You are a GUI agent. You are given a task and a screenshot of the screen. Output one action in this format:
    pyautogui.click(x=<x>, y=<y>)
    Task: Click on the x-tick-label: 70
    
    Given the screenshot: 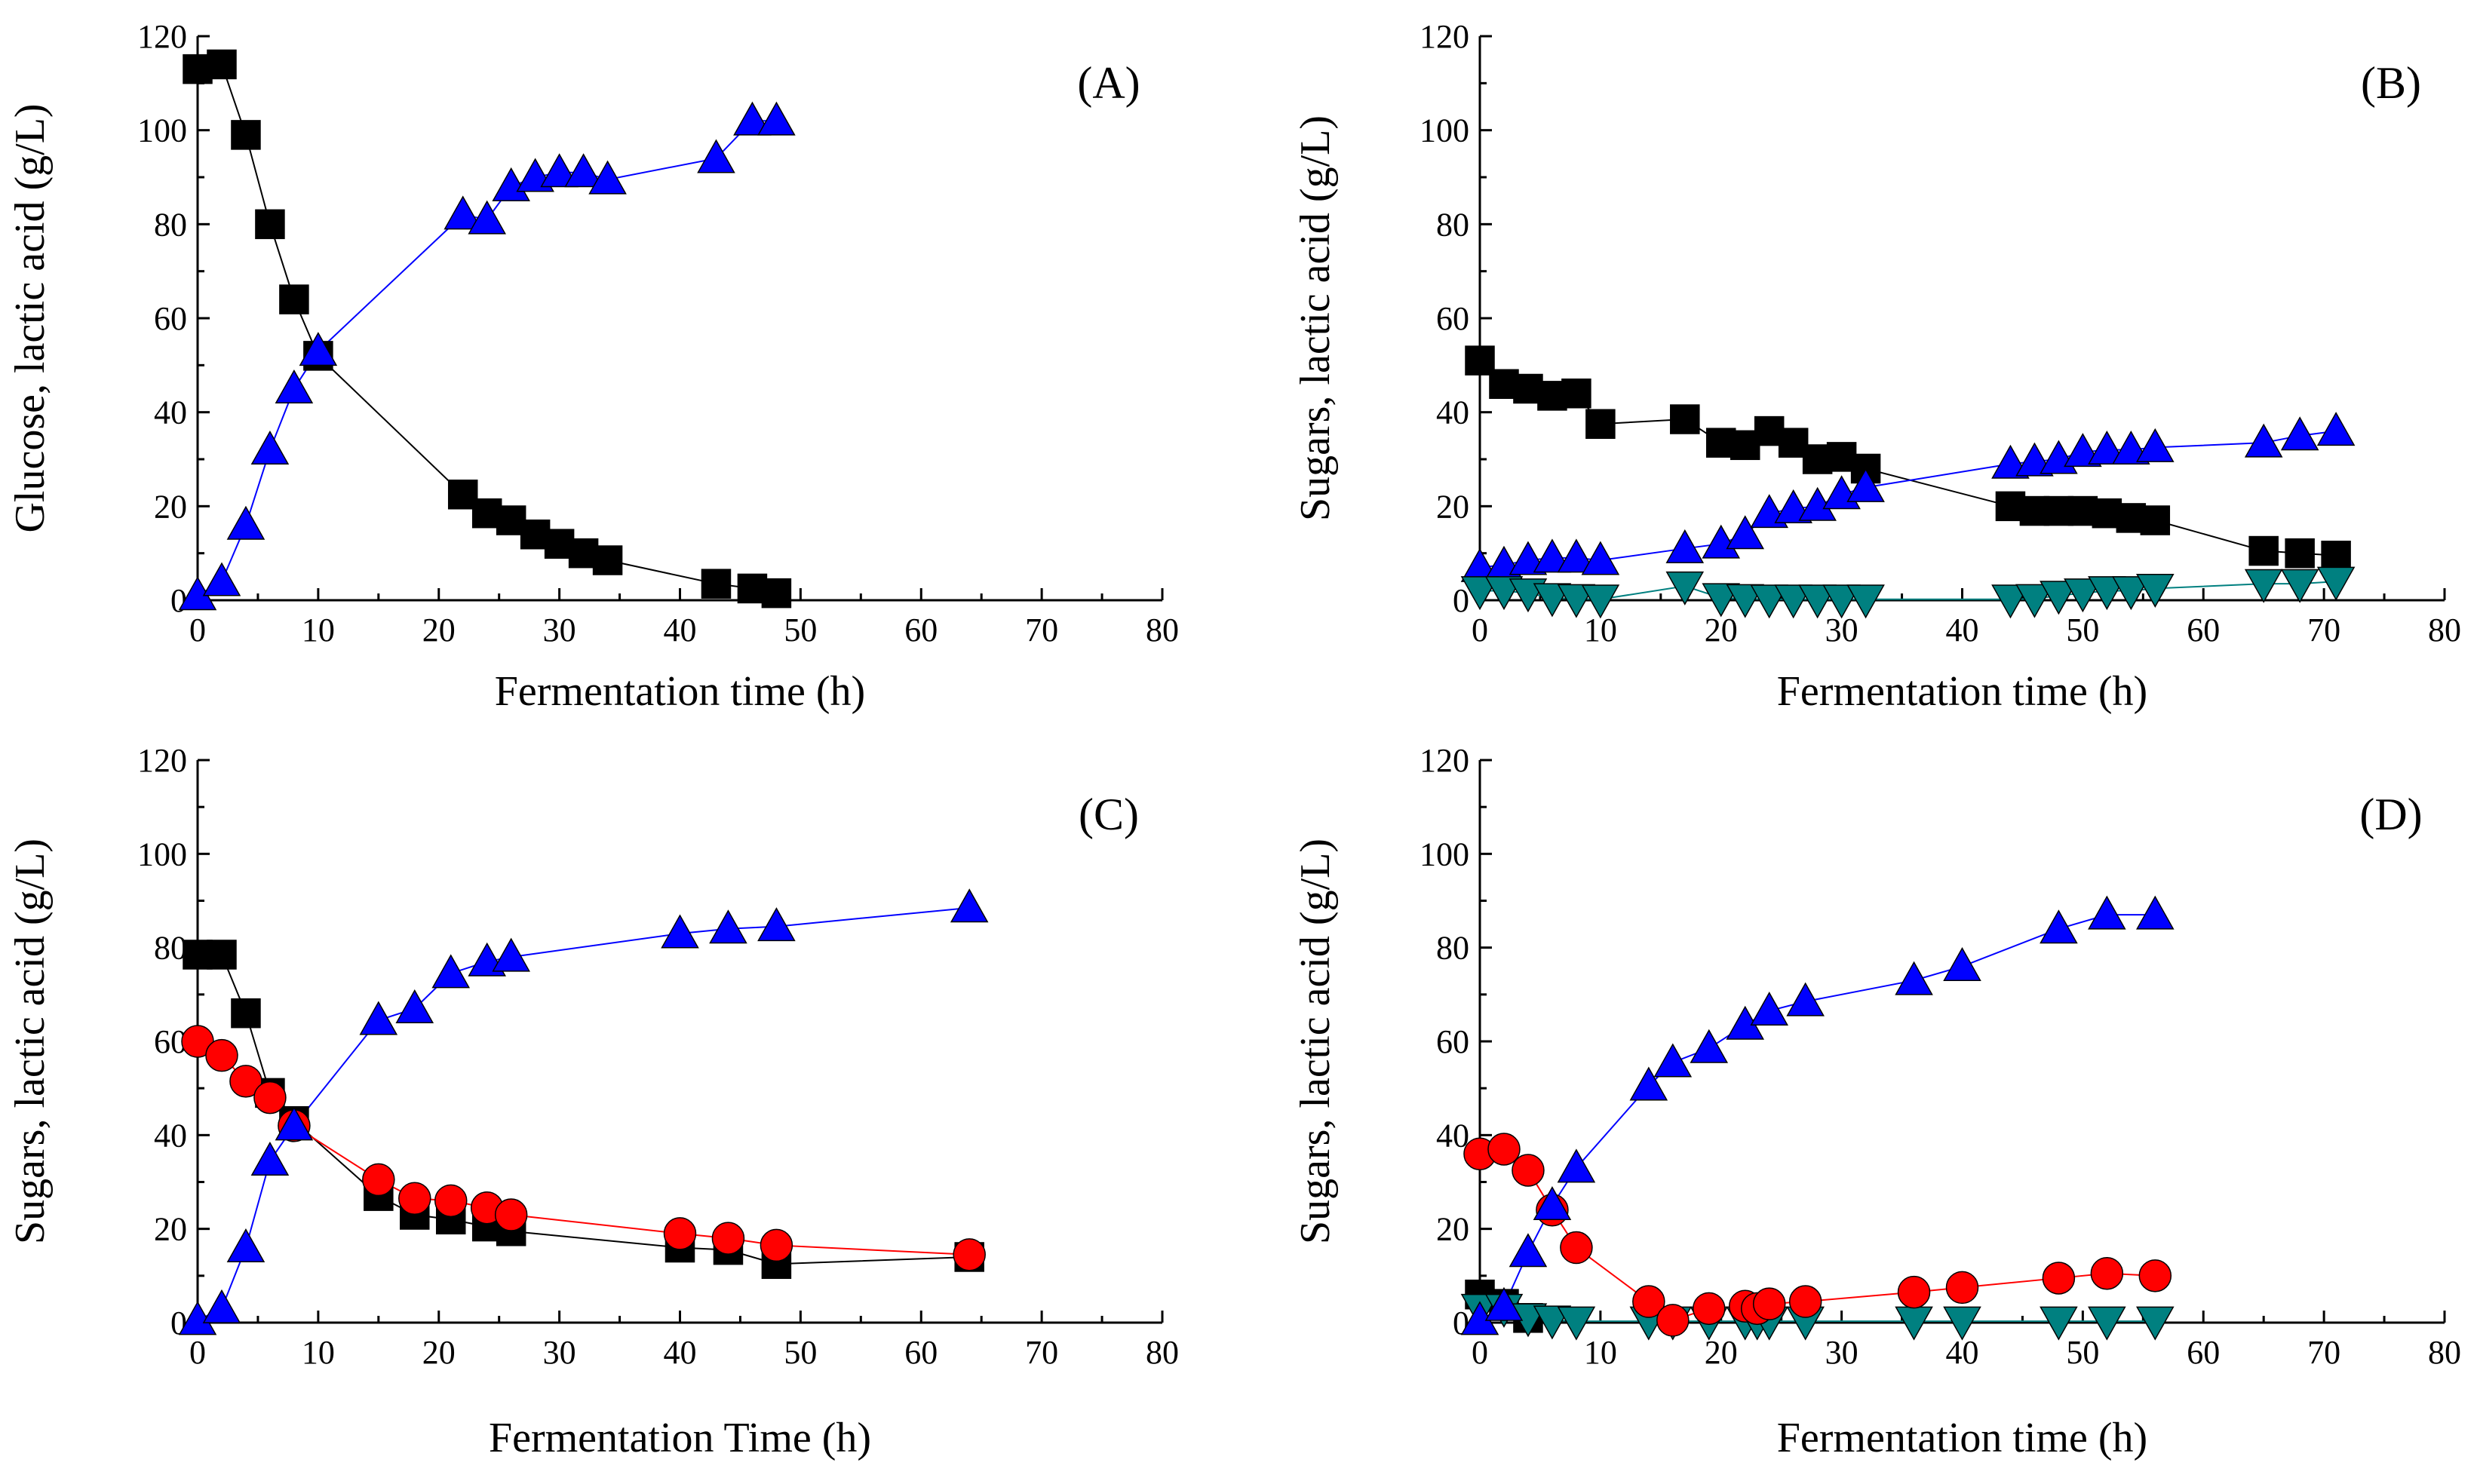 What is the action you would take?
    pyautogui.click(x=1041, y=630)
    